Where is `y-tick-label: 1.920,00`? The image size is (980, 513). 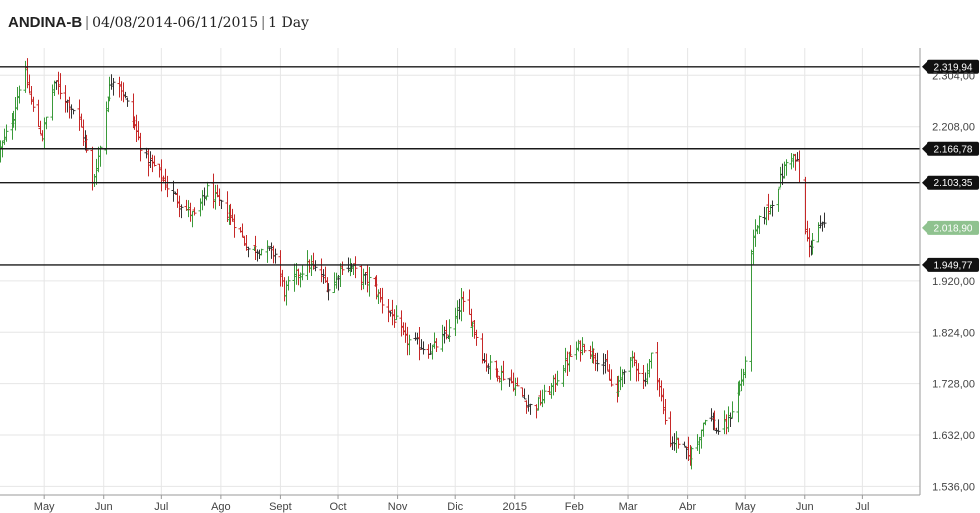 y-tick-label: 1.920,00 is located at coordinates (953, 282).